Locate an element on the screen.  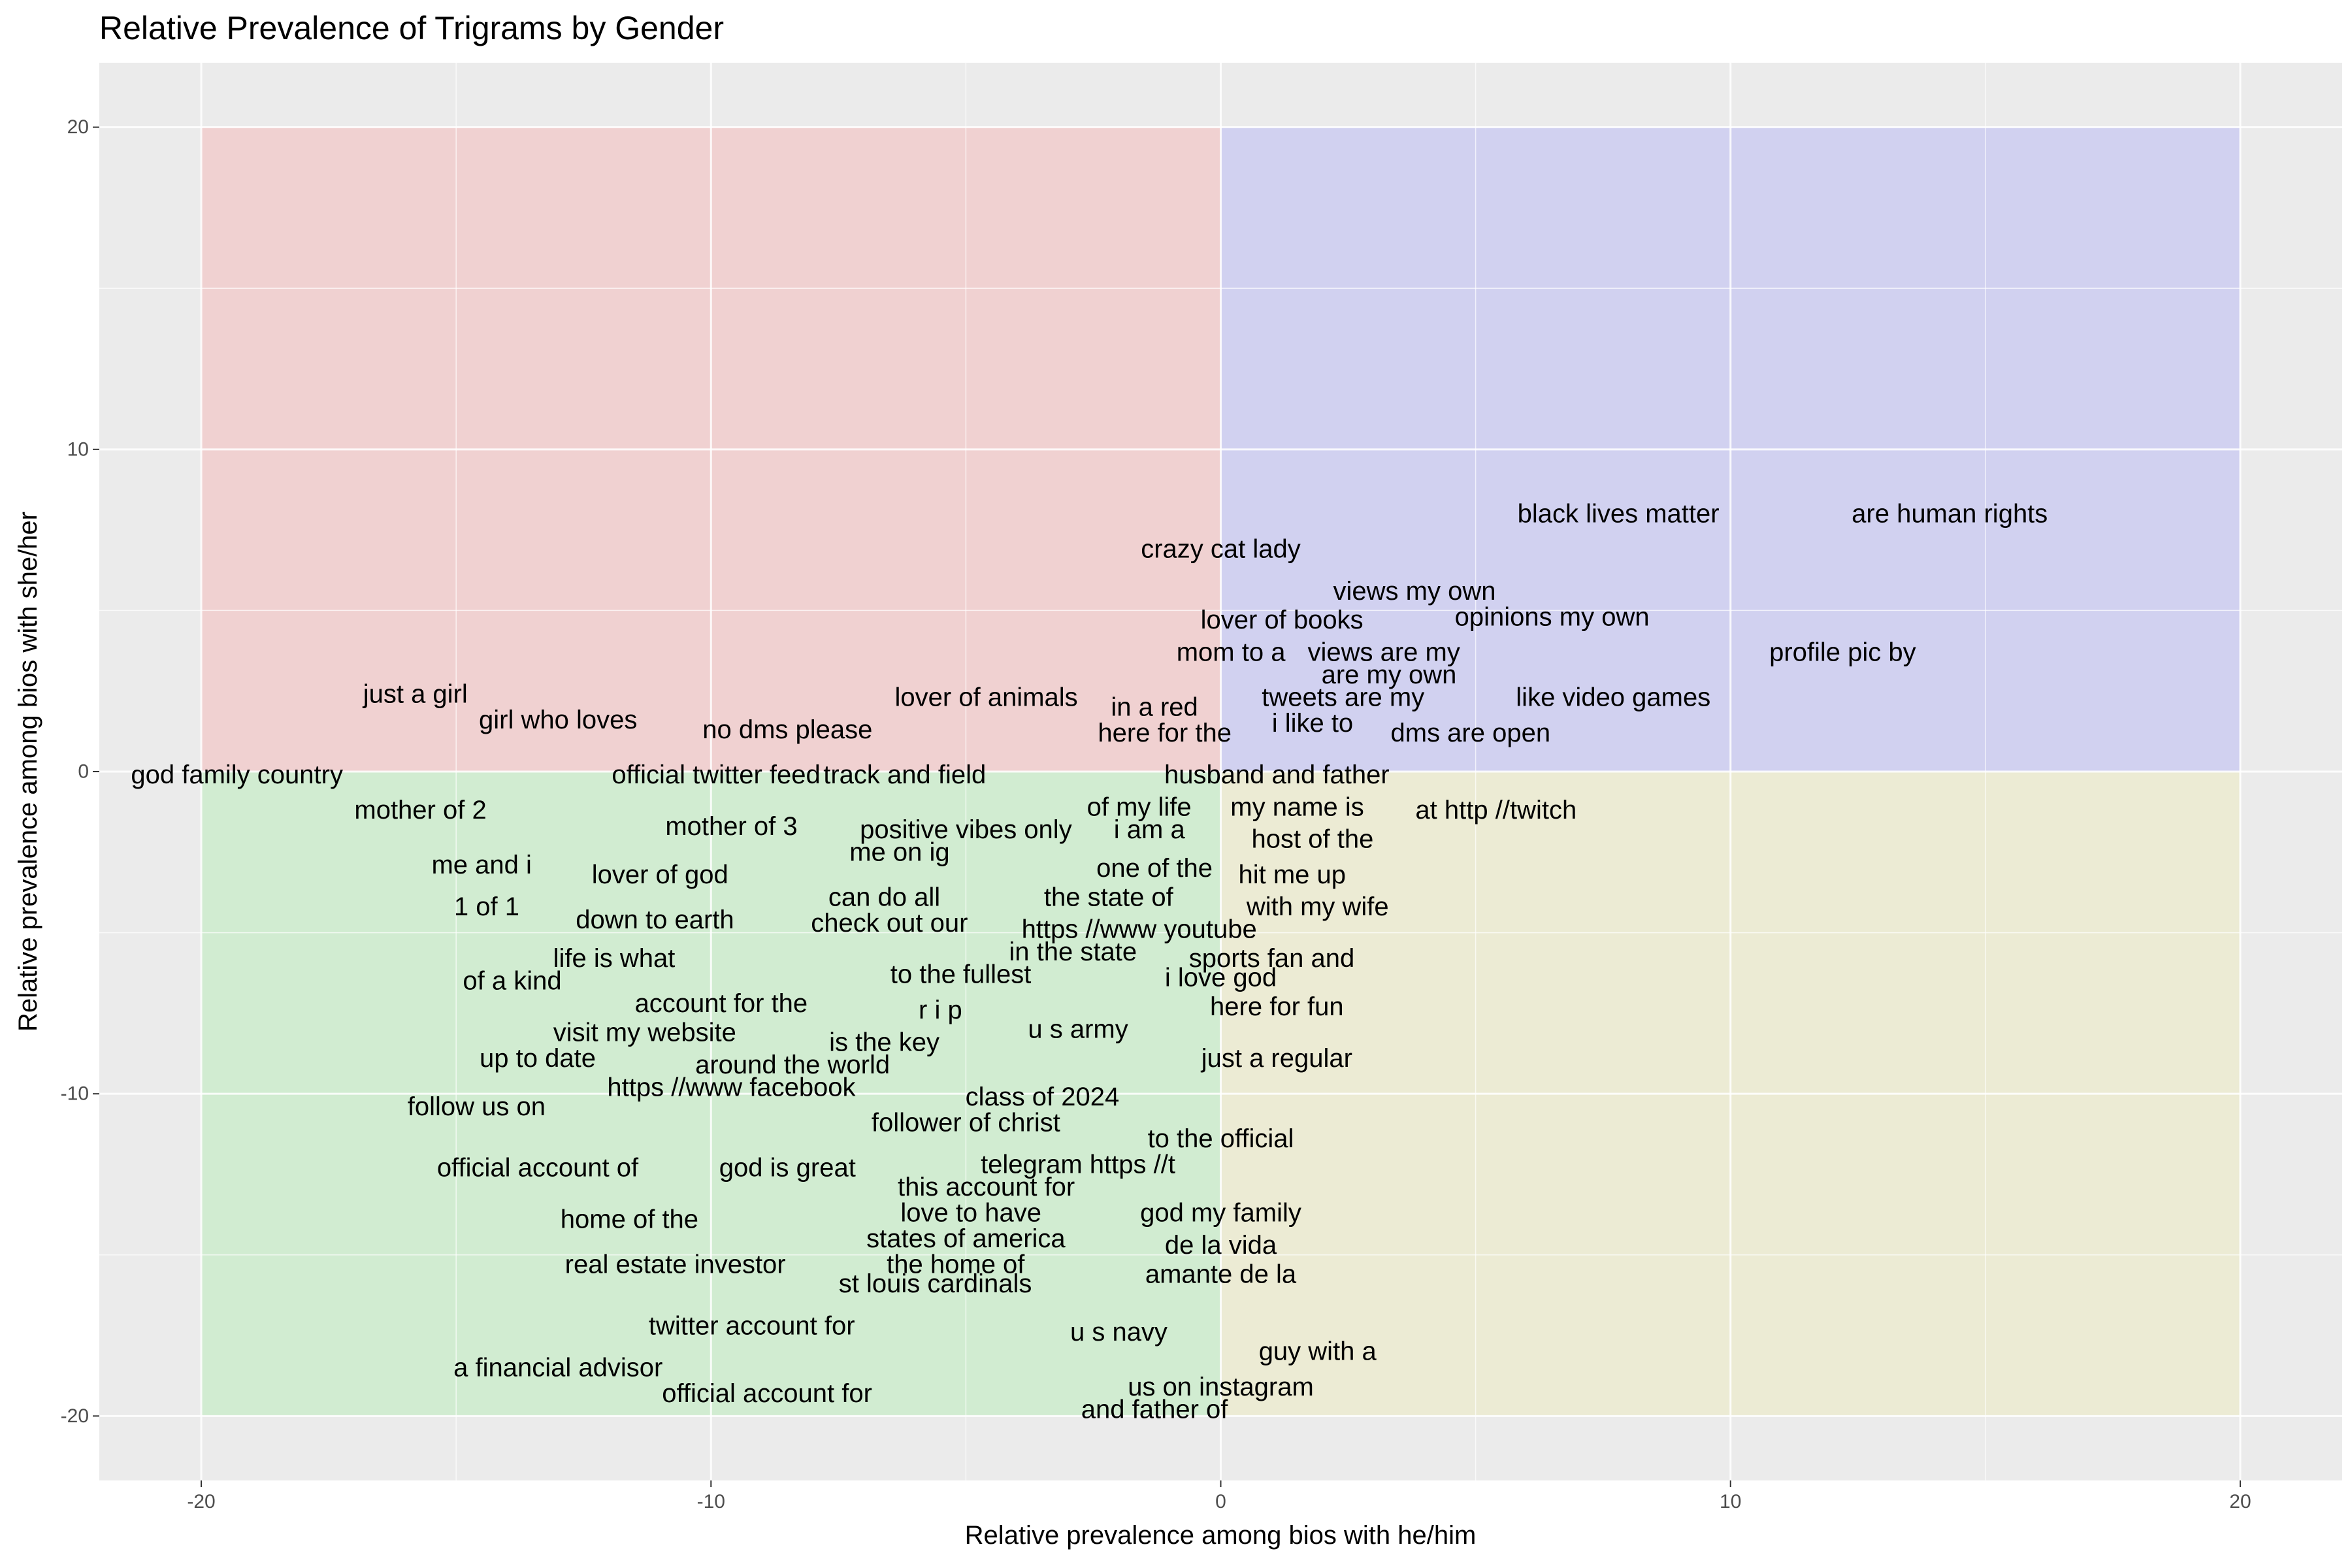
trigram-label: check out our is located at coordinates (889, 923).